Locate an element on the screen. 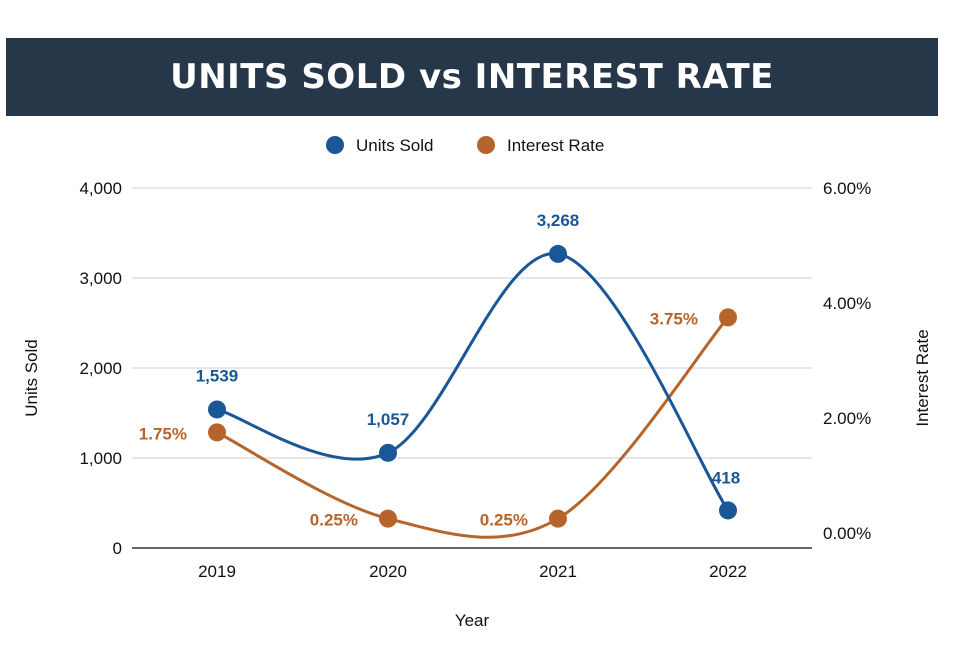 The height and width of the screenshot is (658, 970). y-tick-label: 0 is located at coordinates (117, 548).